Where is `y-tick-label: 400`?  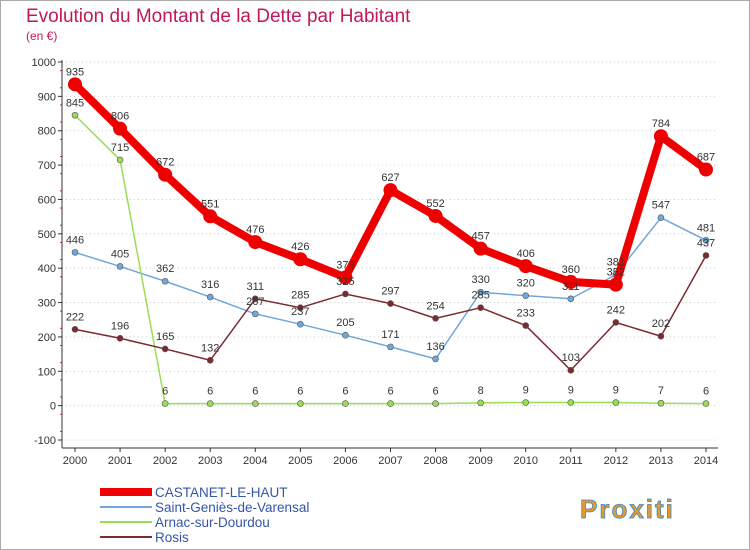
y-tick-label: 400 is located at coordinates (47, 269).